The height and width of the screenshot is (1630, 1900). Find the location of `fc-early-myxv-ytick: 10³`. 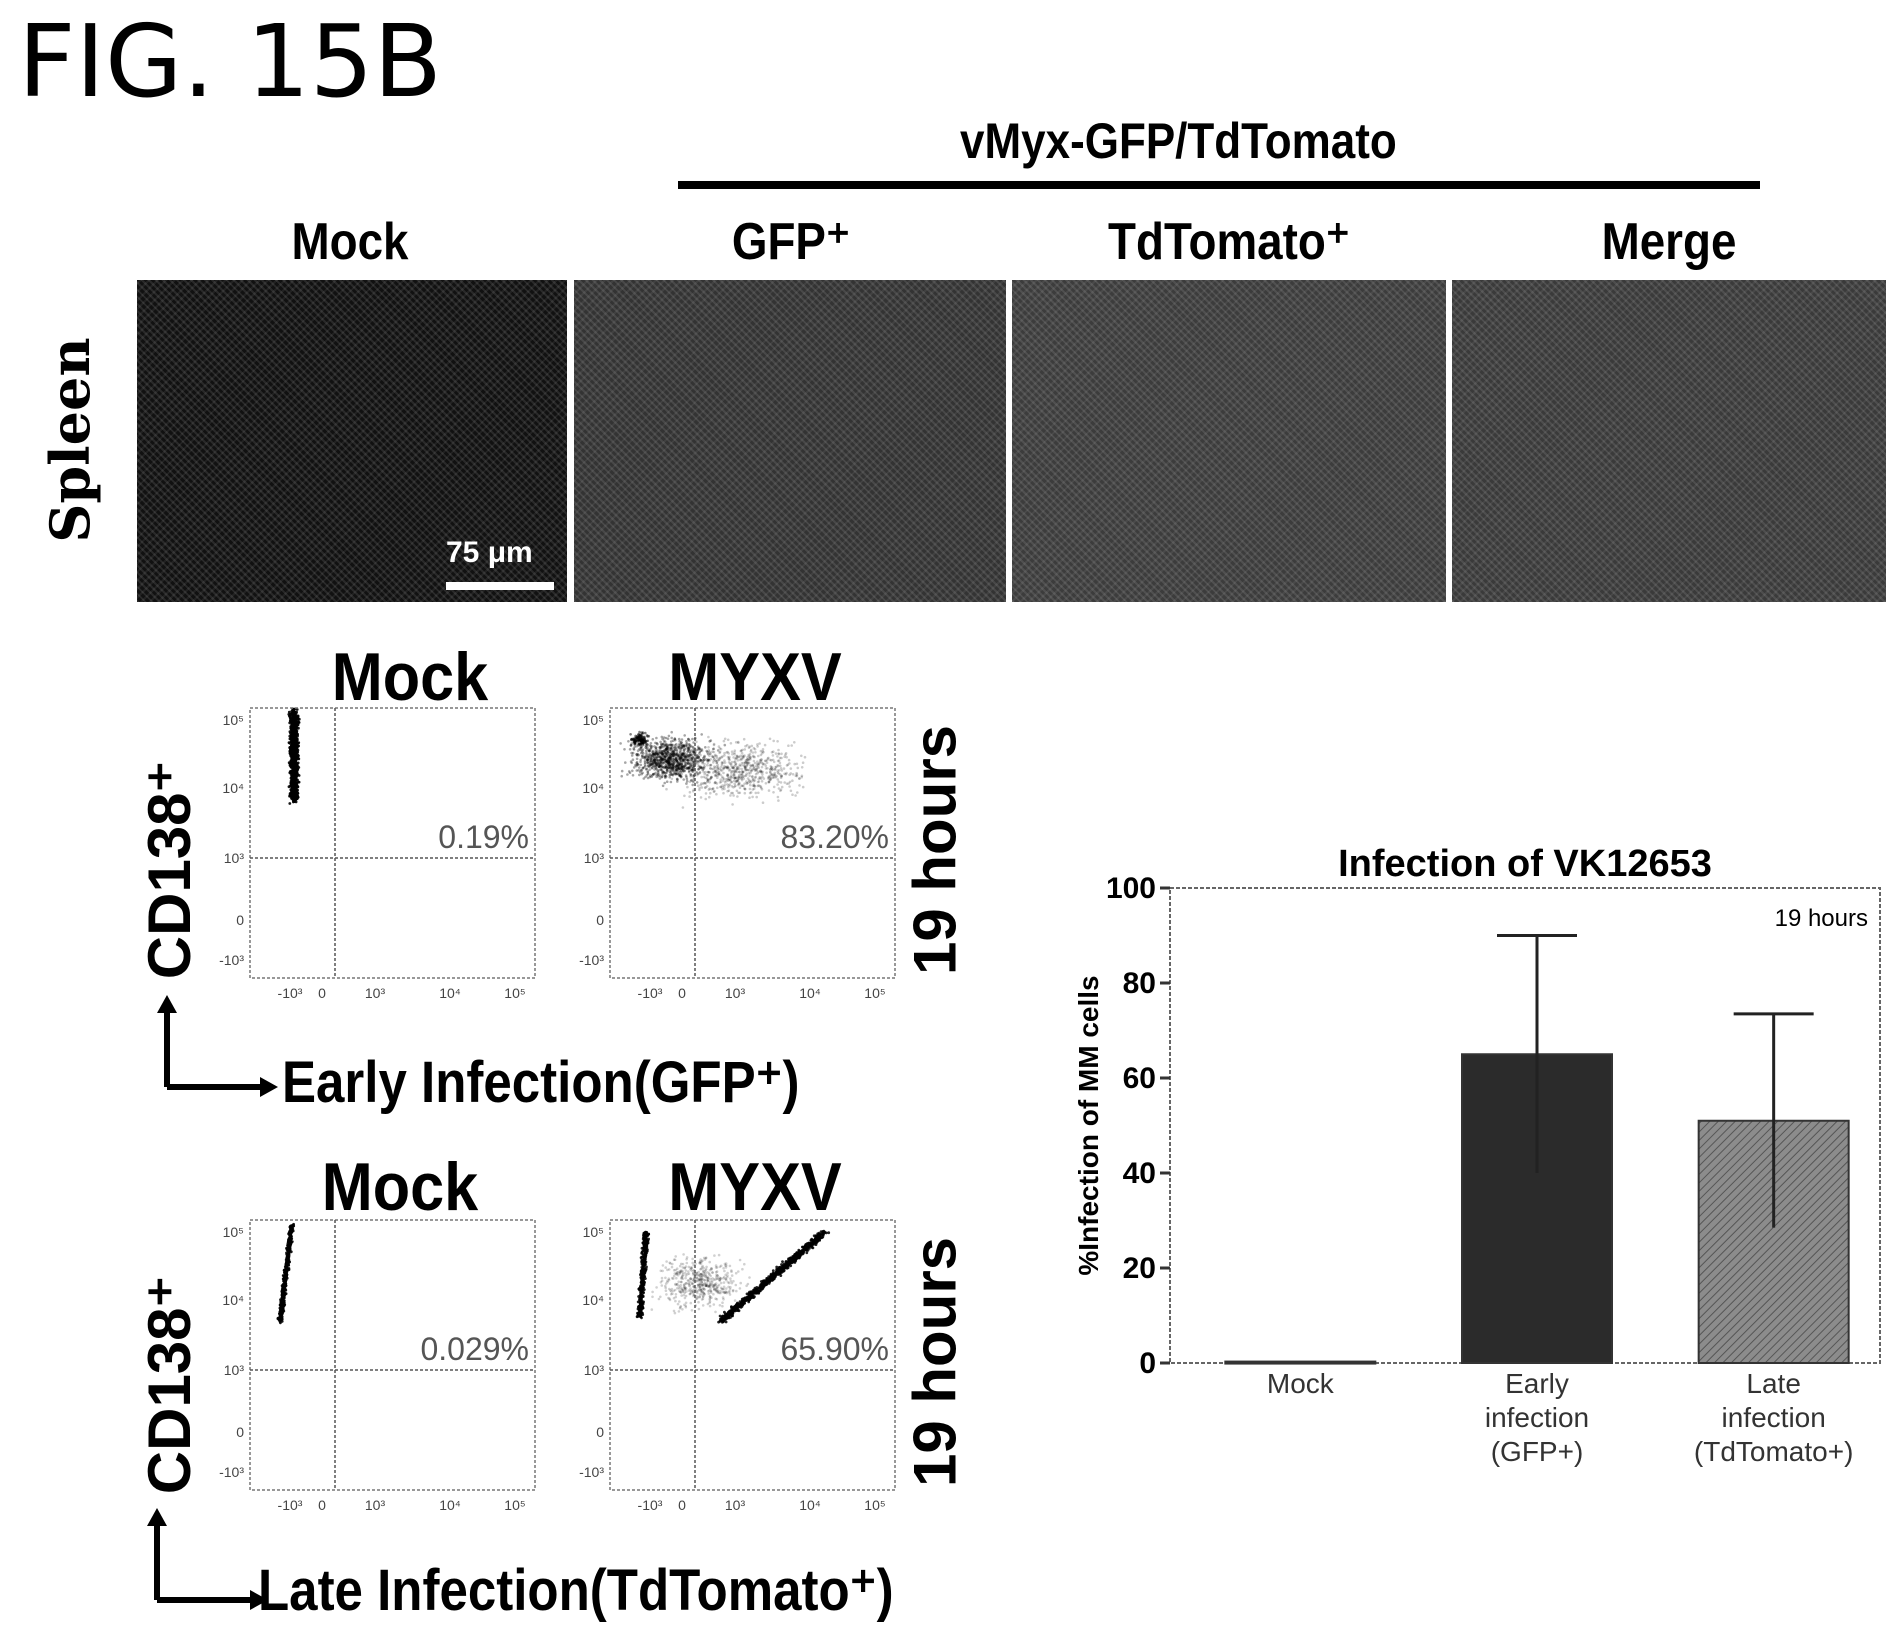

fc-early-myxv-ytick: 10³ is located at coordinates (594, 858).